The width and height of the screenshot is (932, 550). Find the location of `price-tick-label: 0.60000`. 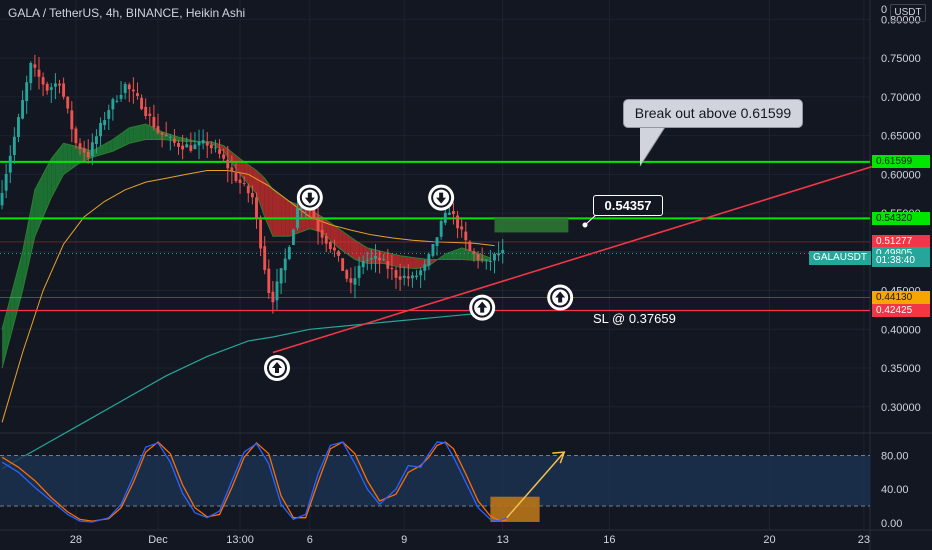

price-tick-label: 0.60000 is located at coordinates (901, 175).